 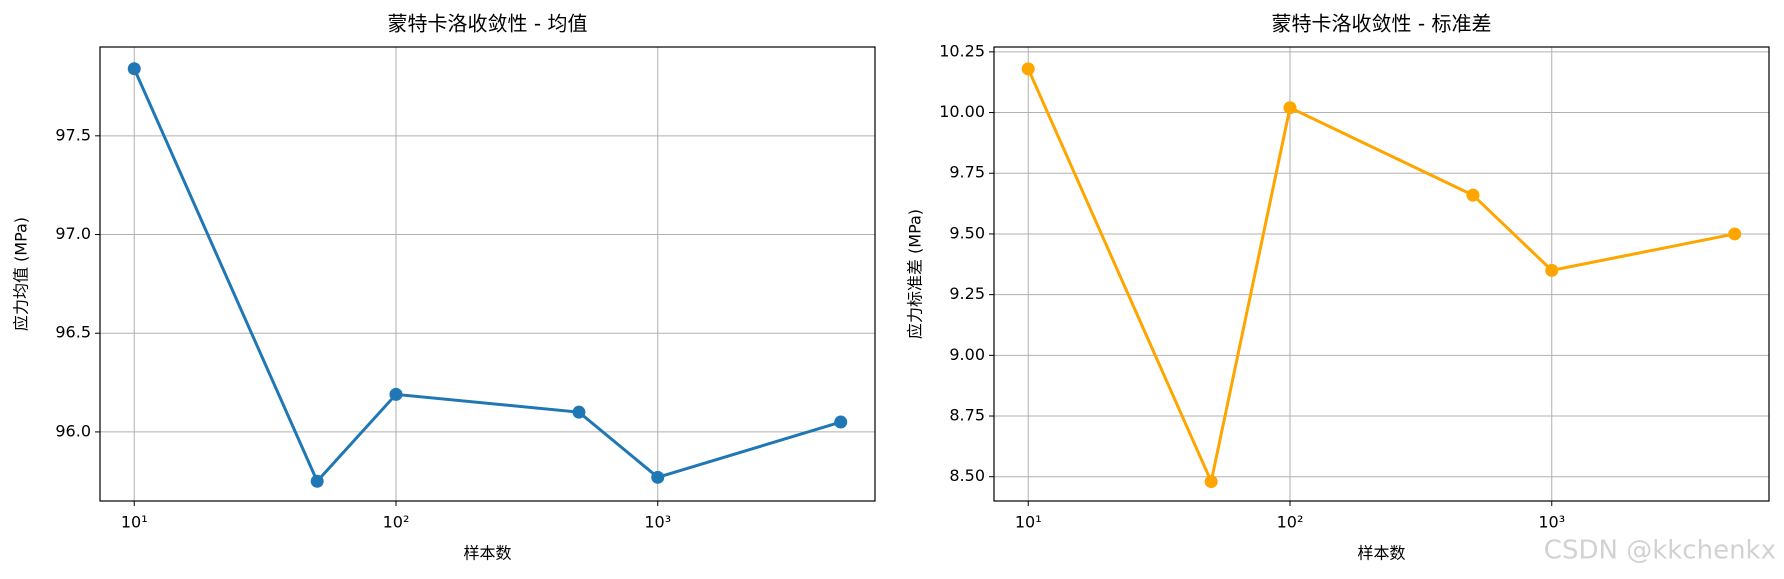 What do you see at coordinates (967, 415) in the screenshot?
I see `y-tick-label: 8.75` at bounding box center [967, 415].